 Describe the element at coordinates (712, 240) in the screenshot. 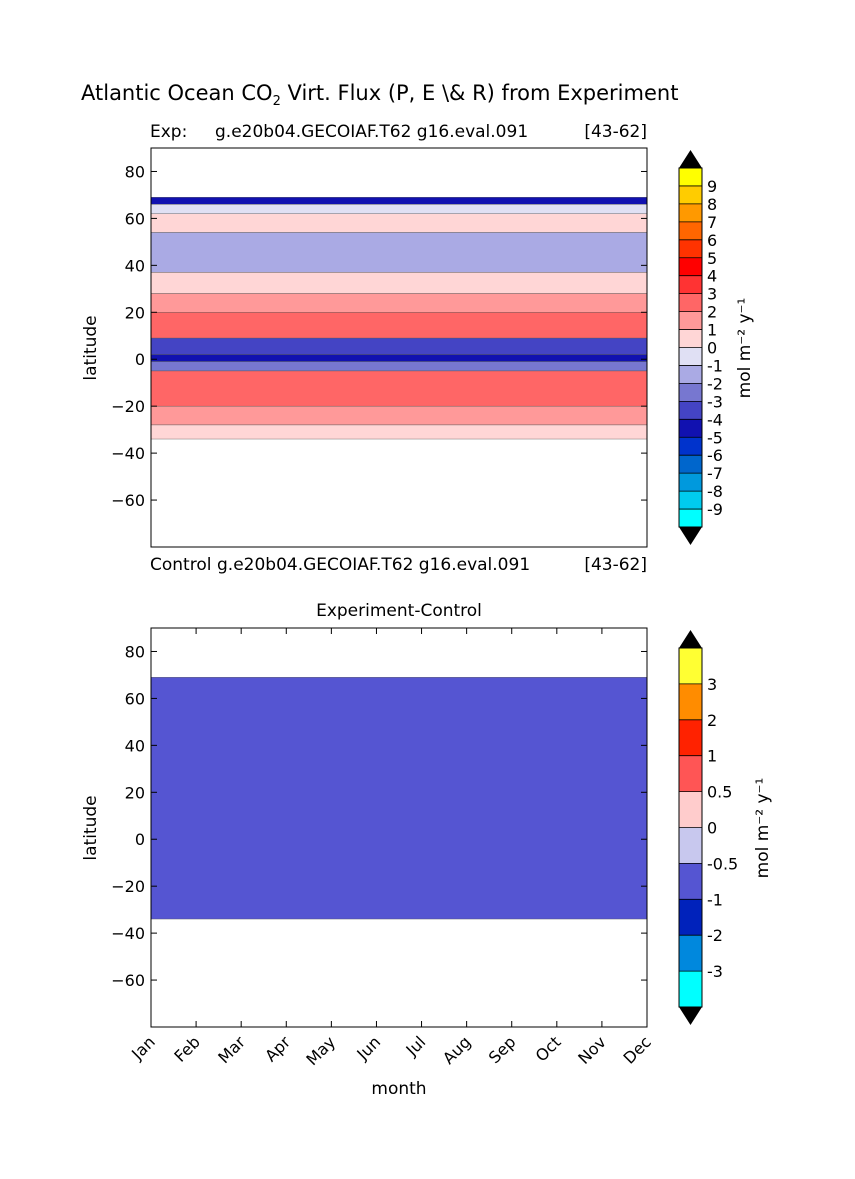

I see `colorbar-tick-label: 6` at that location.